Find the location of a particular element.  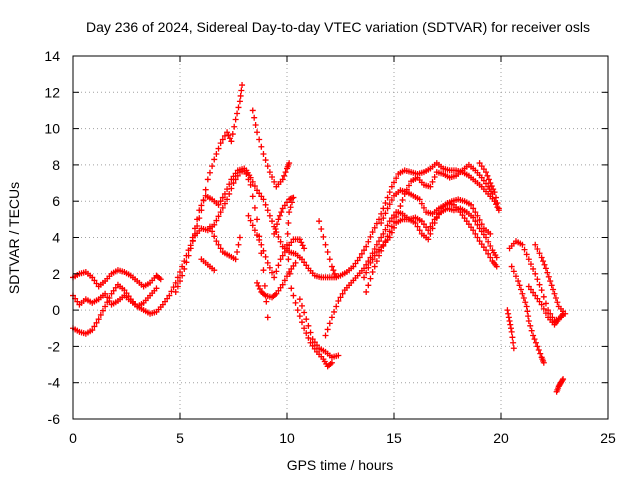

y-tick-label: -4 is located at coordinates (54, 383).